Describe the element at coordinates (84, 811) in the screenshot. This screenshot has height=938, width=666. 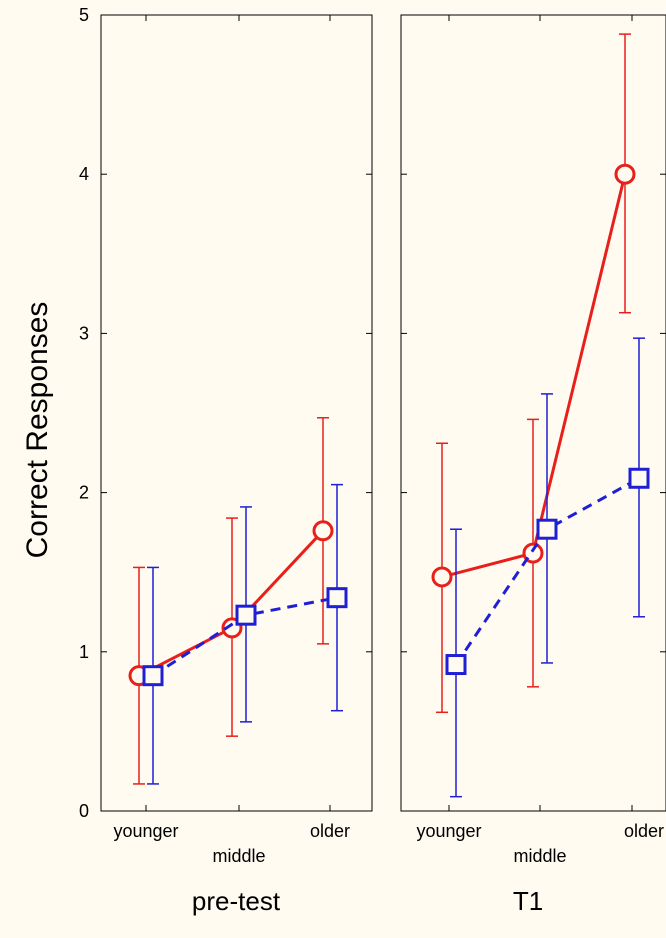
I see `y-tick-label: 0` at that location.